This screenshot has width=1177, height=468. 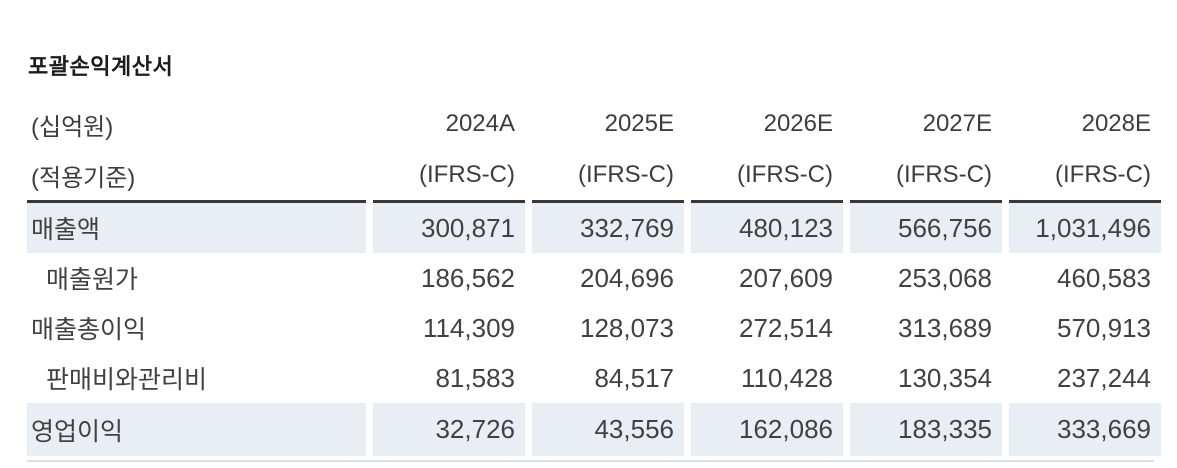 What do you see at coordinates (926, 226) in the screenshot?
I see `metric-value-cell: 566,756` at bounding box center [926, 226].